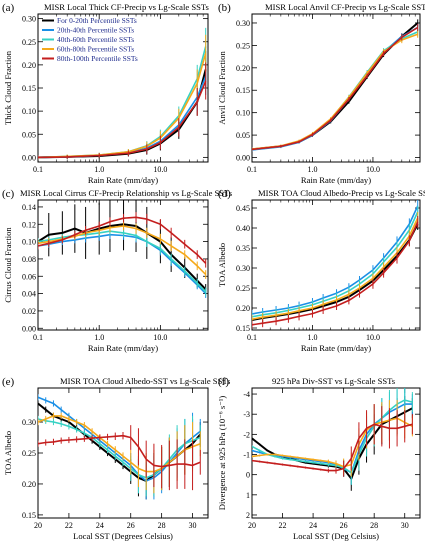 The width and height of the screenshot is (425, 550). Describe the element at coordinates (248, 475) in the screenshot. I see `y-tick-label: 0` at that location.